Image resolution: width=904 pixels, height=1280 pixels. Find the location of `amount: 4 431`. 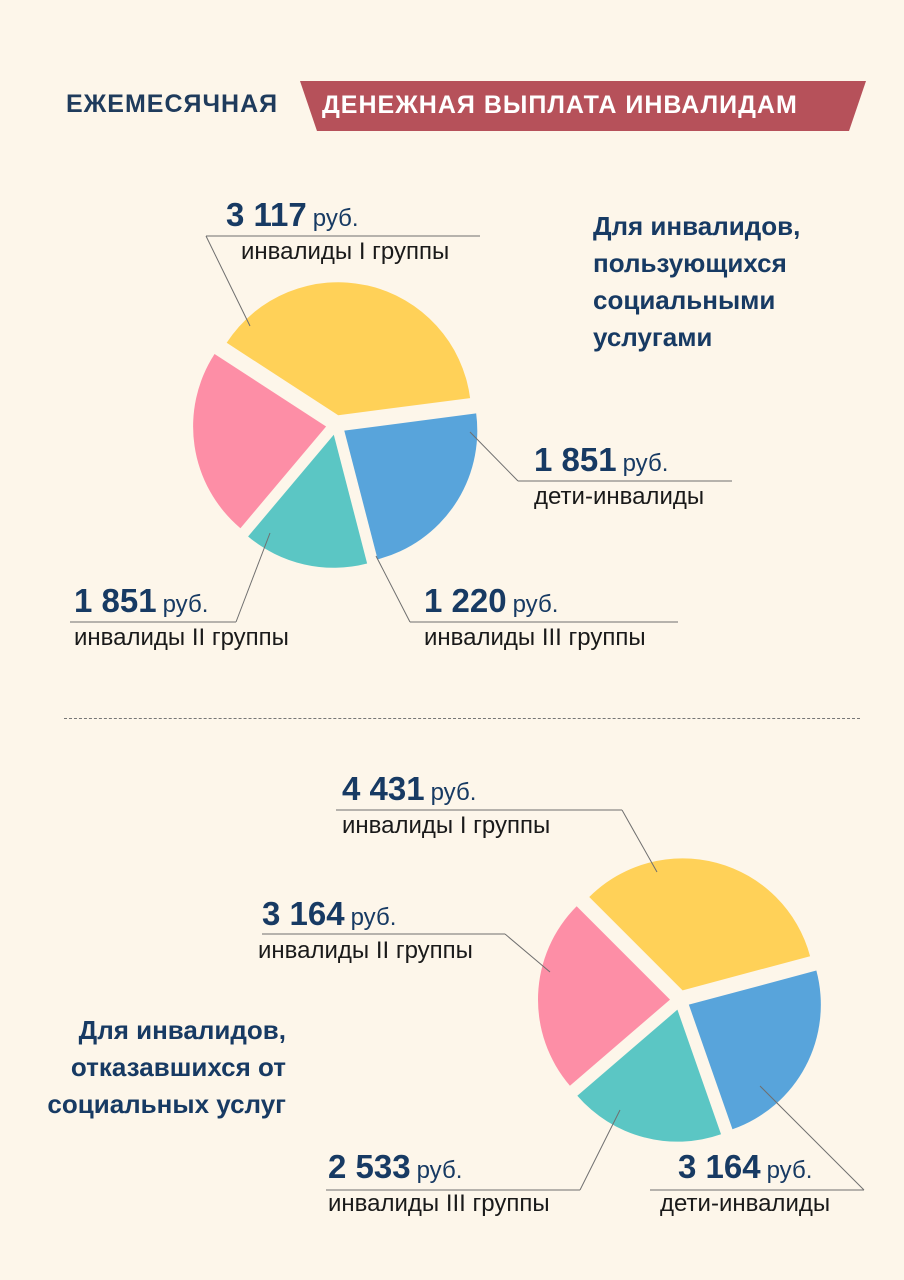

amount: 4 431 is located at coordinates (383, 788).